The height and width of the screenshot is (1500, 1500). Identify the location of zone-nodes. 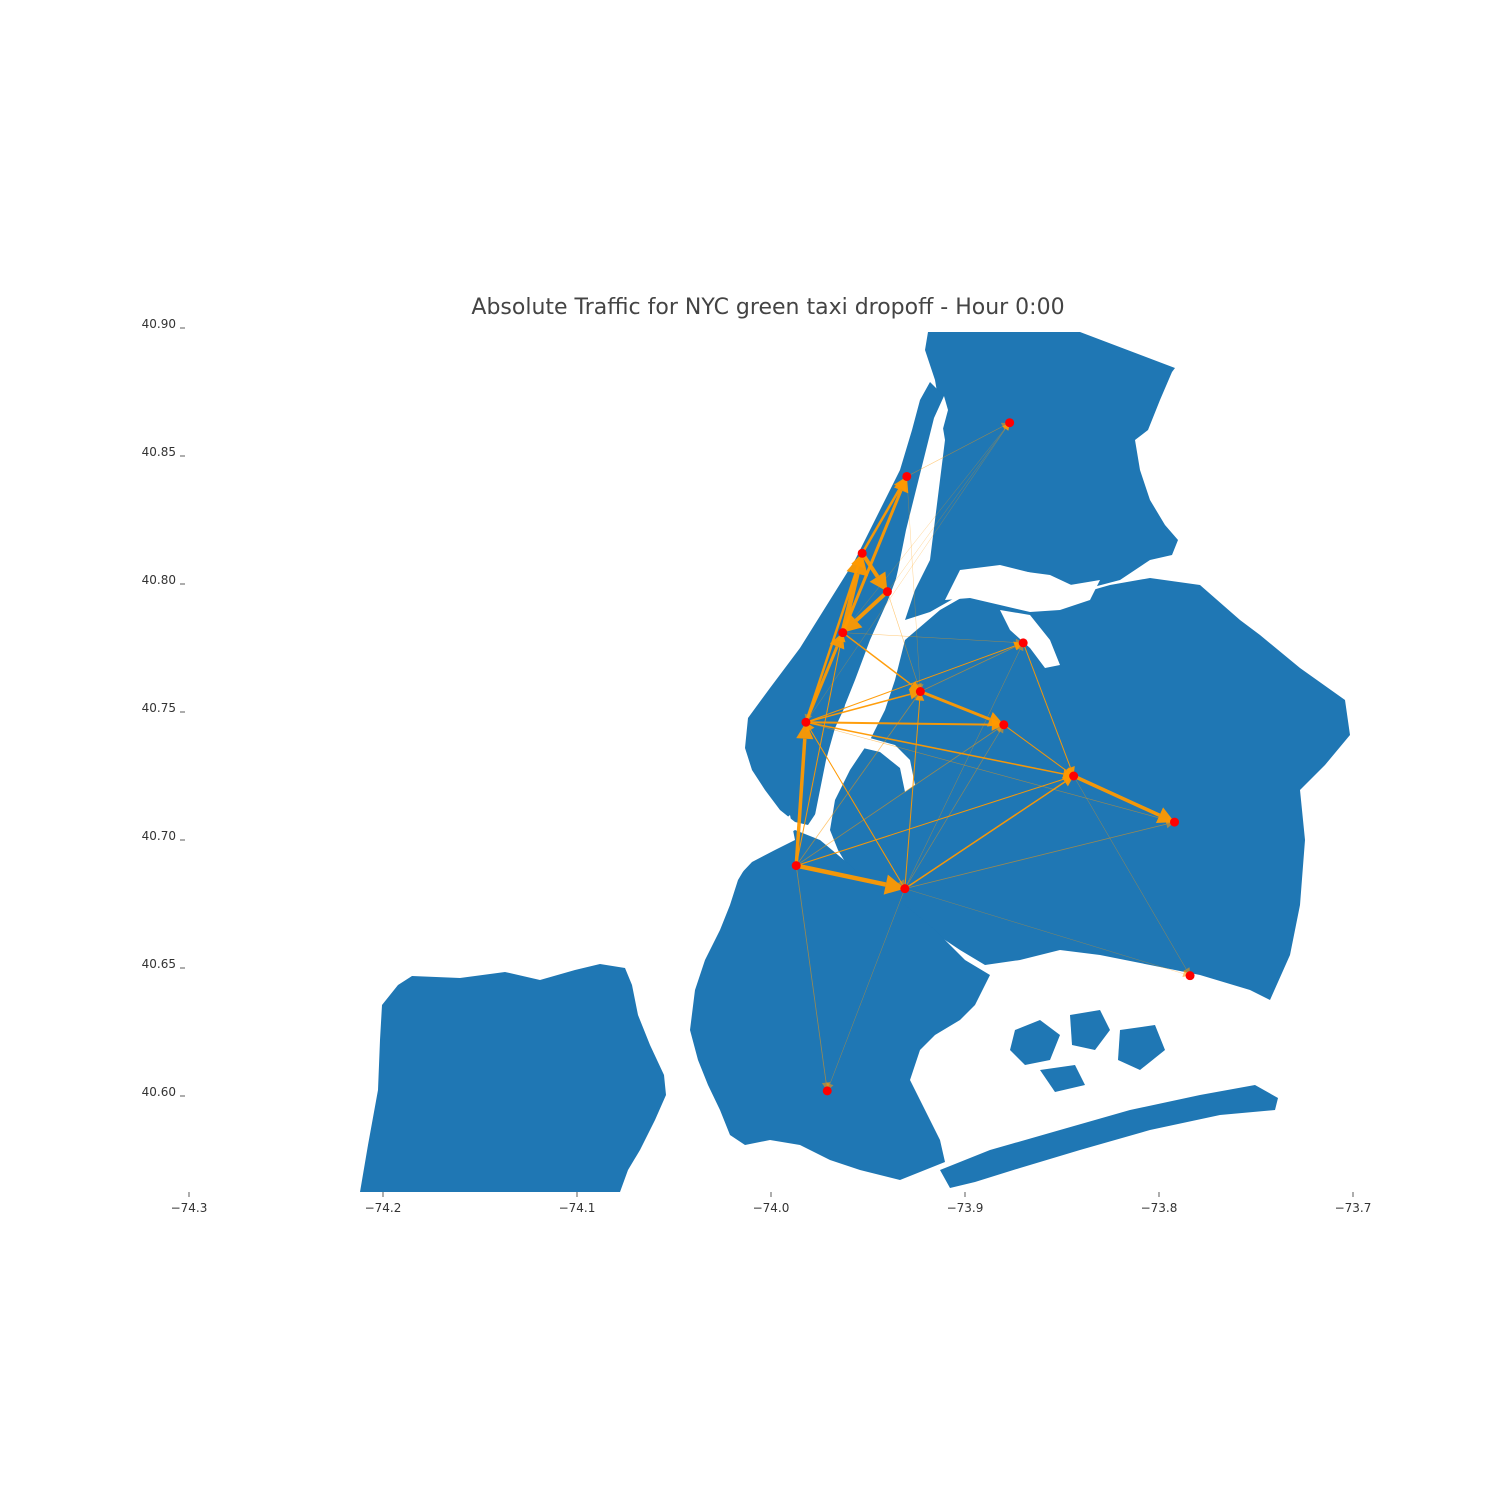
(993, 757).